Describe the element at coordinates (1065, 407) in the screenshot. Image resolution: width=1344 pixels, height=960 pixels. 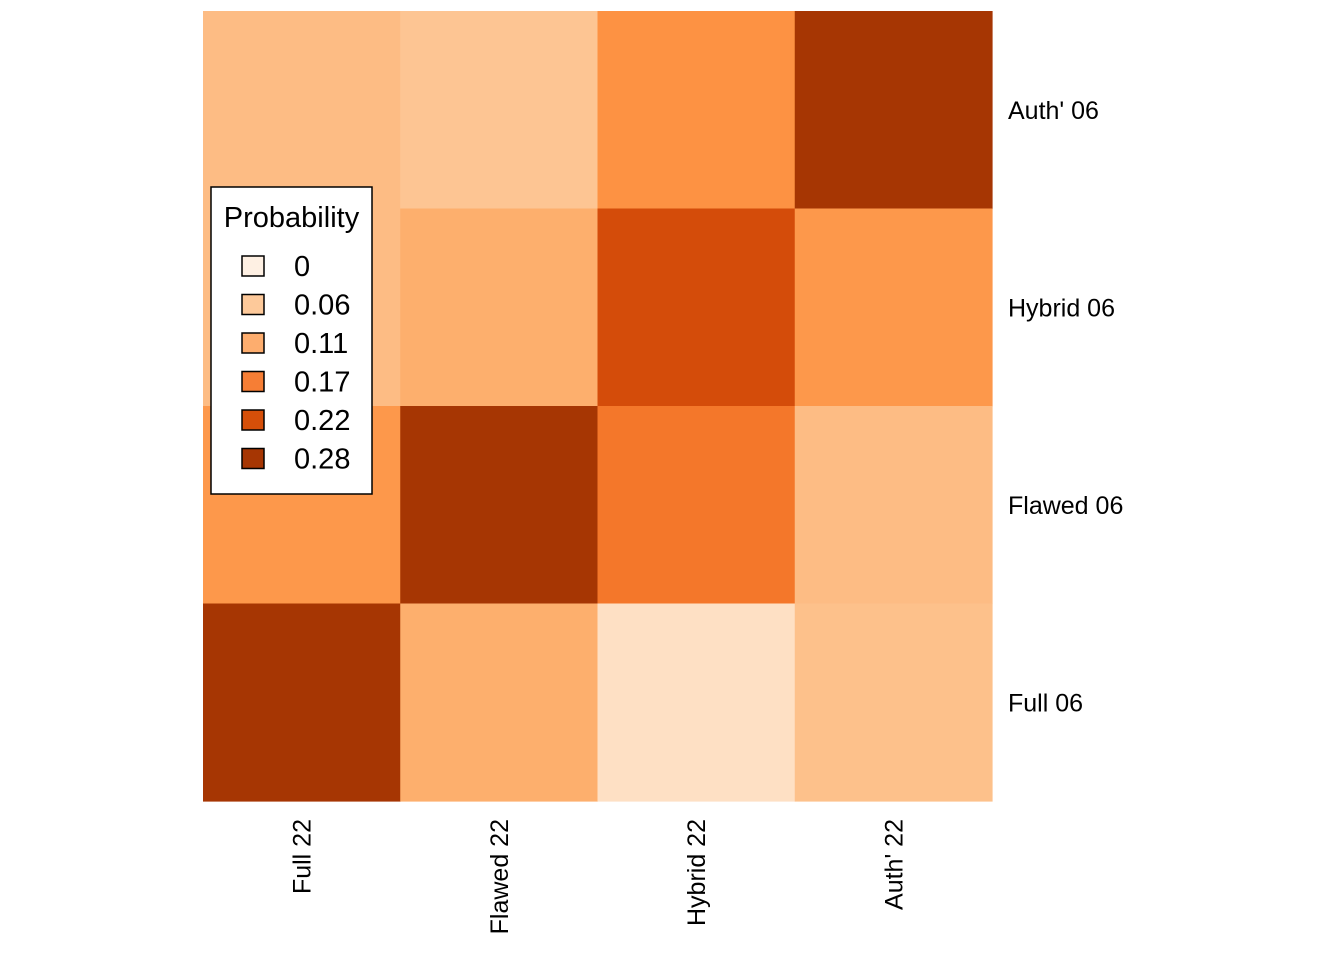
I see `row-labels: Auth' 06 Hybrid 06 Flawed 06 Full 06` at that location.